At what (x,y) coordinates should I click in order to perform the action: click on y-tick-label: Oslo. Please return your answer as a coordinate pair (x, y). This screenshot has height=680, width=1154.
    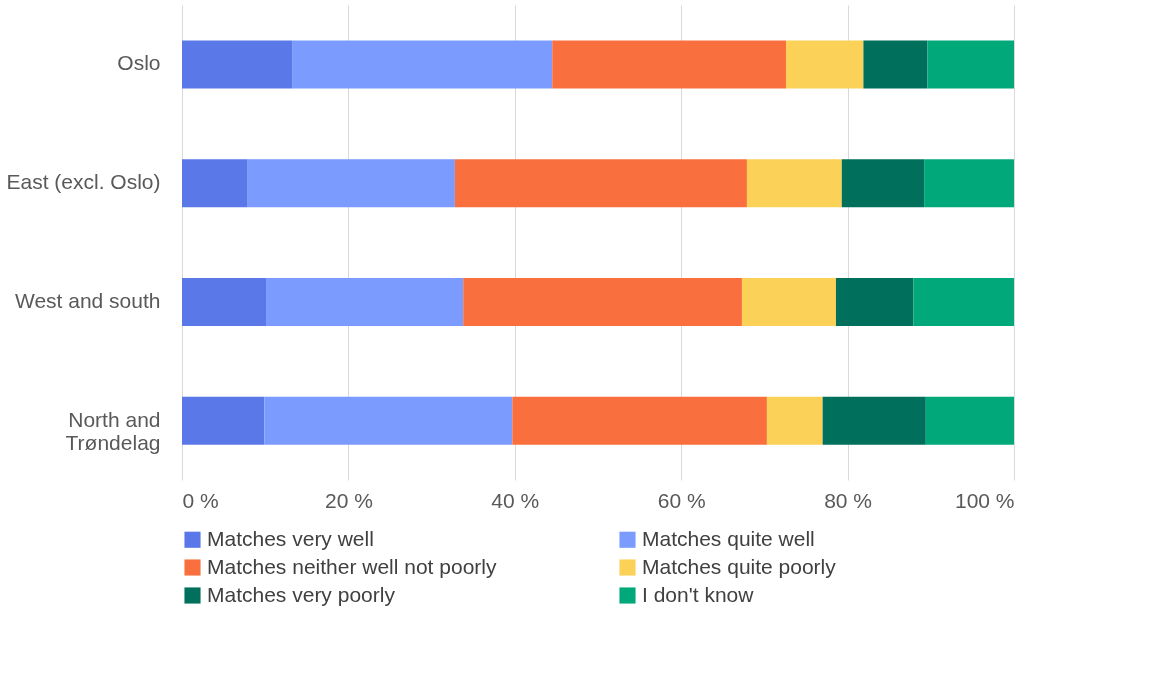
    Looking at the image, I should click on (139, 63).